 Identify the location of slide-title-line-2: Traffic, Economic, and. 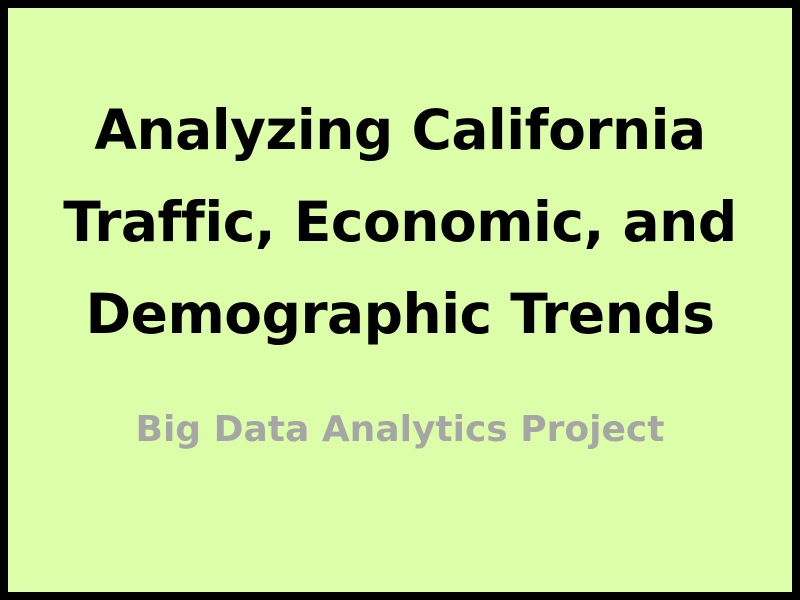
(400, 222).